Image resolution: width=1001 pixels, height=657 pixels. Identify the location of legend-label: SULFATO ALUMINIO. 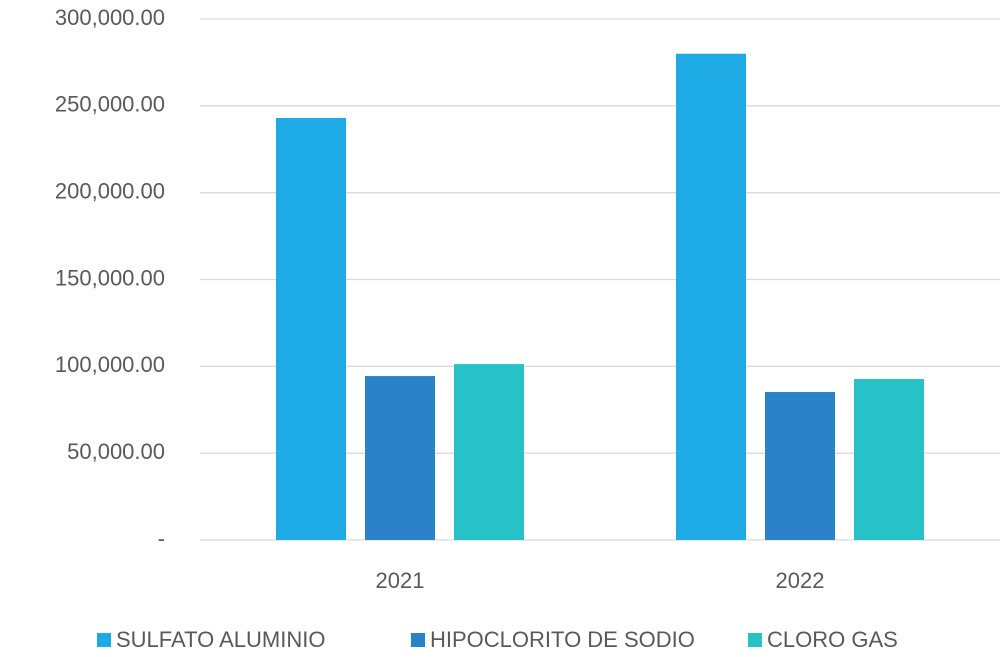
(220, 639).